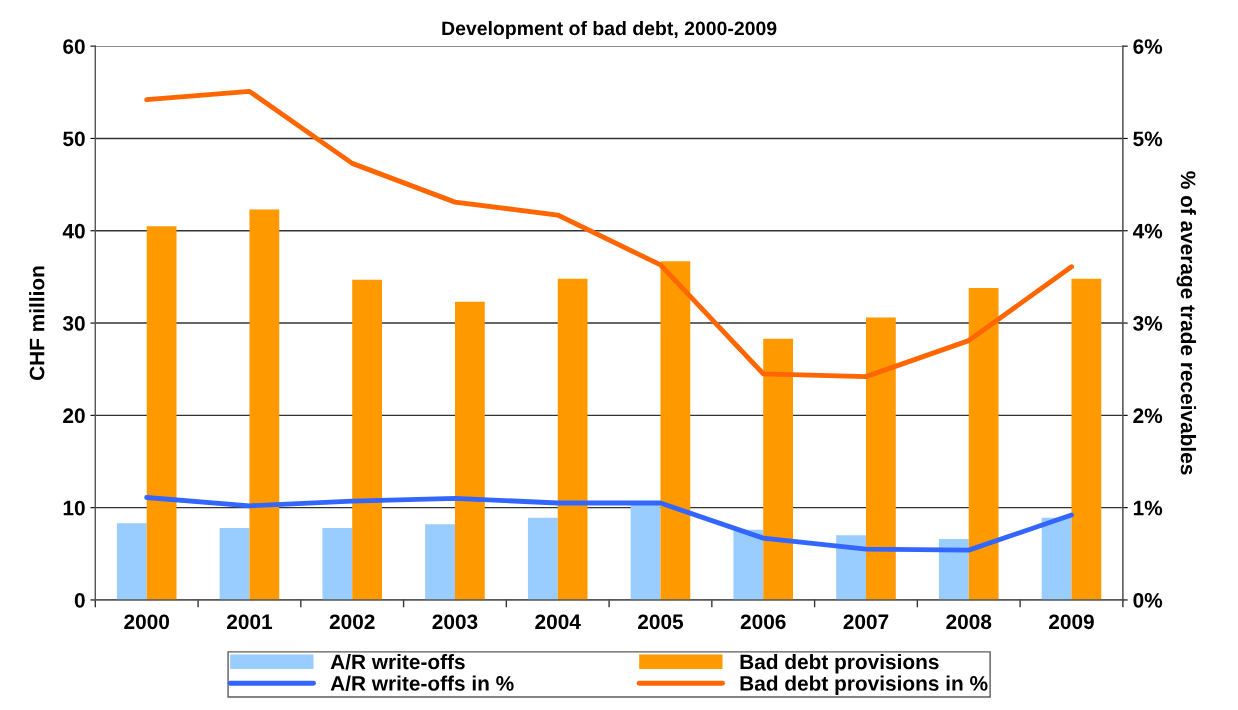 The width and height of the screenshot is (1238, 710). I want to click on x-tick-label: 2006, so click(763, 622).